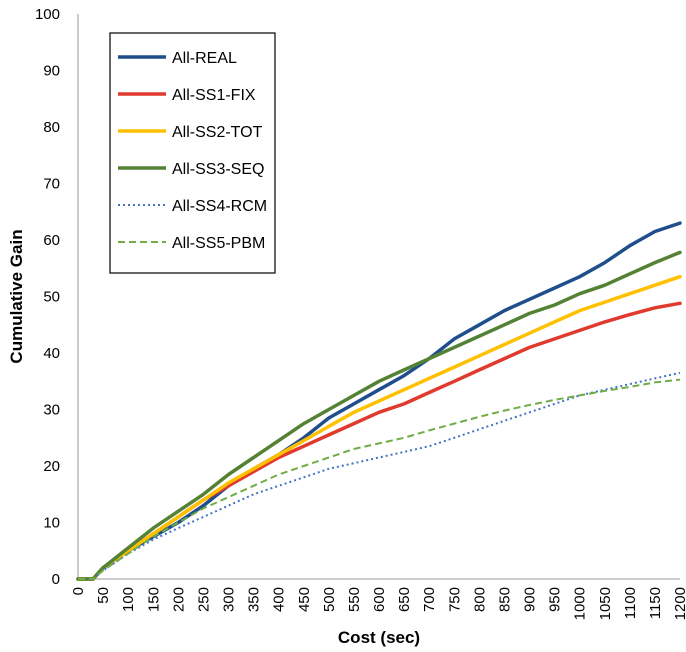 This screenshot has height=652, width=686. Describe the element at coordinates (51, 297) in the screenshot. I see `y-tick-label: 50` at that location.